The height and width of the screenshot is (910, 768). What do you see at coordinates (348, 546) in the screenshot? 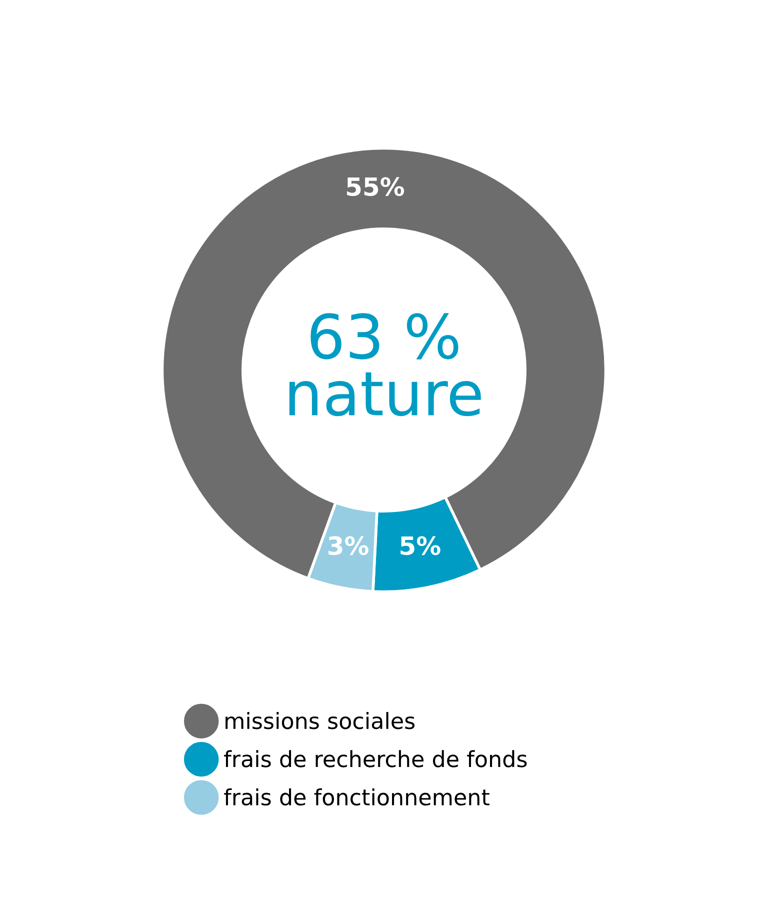
I see `data-label: 3%` at bounding box center [348, 546].